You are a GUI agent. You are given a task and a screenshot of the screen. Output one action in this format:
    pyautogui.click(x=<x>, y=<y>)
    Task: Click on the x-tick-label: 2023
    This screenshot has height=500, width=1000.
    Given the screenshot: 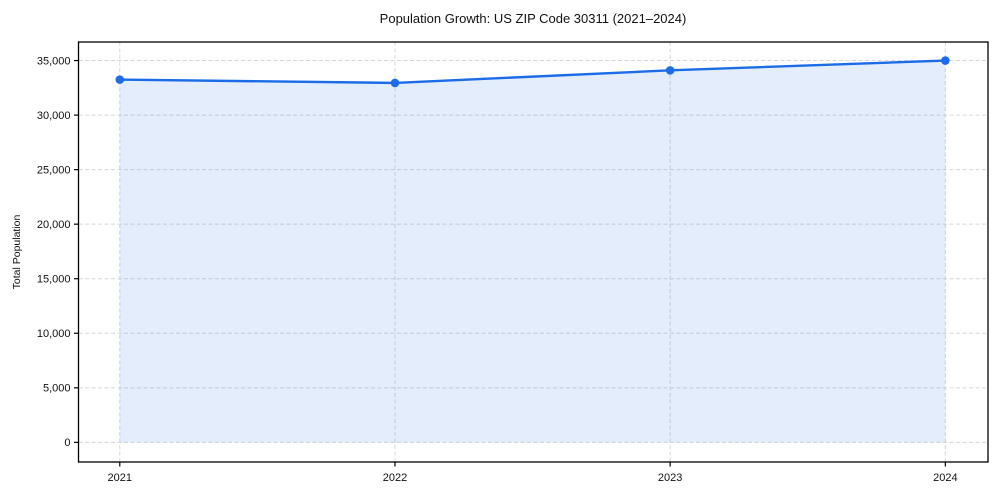 What is the action you would take?
    pyautogui.click(x=670, y=478)
    